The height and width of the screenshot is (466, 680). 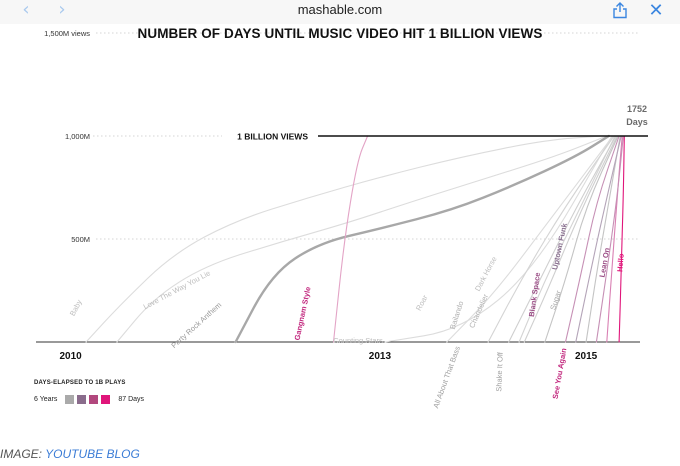 I want to click on end-note-line: Days, so click(x=637, y=122).